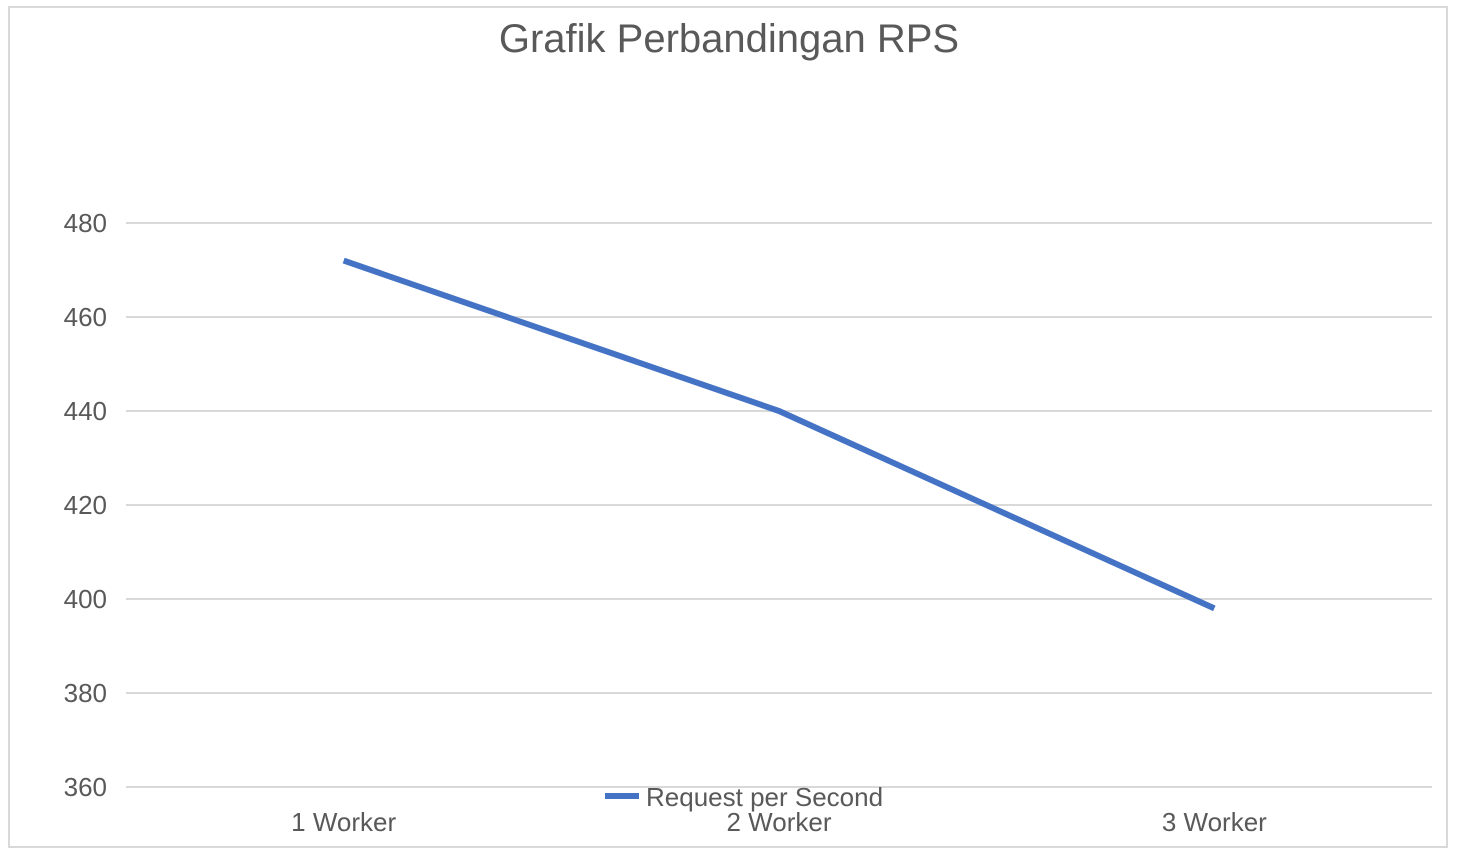 This screenshot has width=1460, height=856. I want to click on y-tick-label-440: 440, so click(85, 411).